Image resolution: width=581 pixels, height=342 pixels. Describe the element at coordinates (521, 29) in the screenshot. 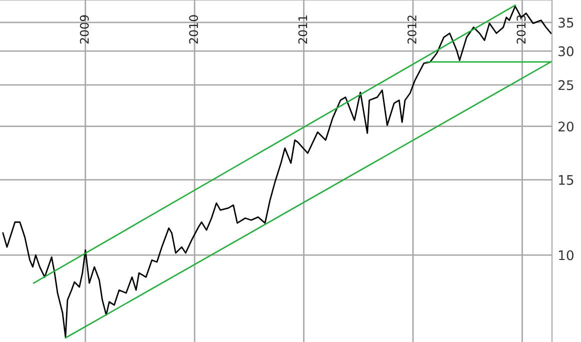

I see `x-tick-label: 2013` at that location.